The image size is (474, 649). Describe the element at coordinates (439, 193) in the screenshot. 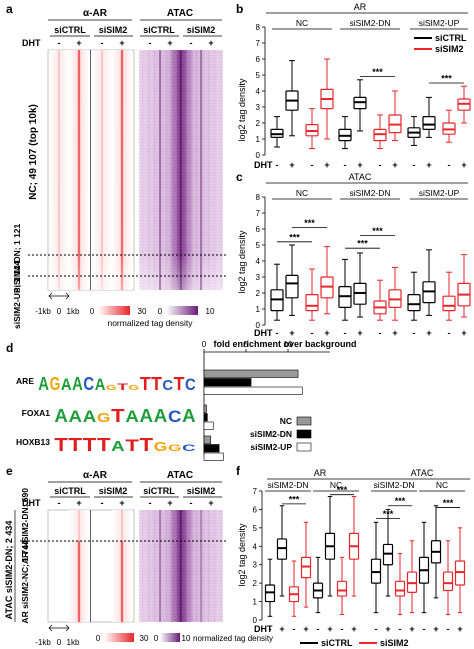

I see `group-header: siSIM2-UP` at that location.